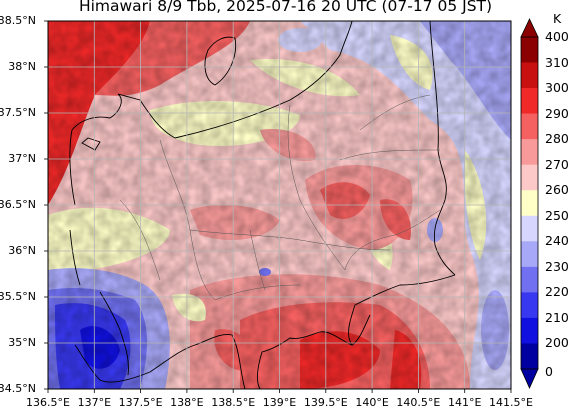 Image resolution: width=571 pixels, height=409 pixels. Describe the element at coordinates (557, 240) in the screenshot. I see `colorbar-label: 240` at that location.